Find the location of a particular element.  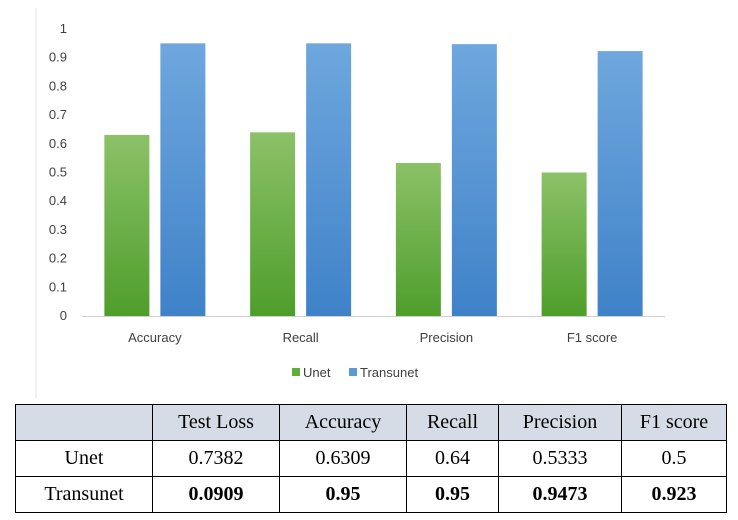

x-category-label: F1 score is located at coordinates (592, 337).